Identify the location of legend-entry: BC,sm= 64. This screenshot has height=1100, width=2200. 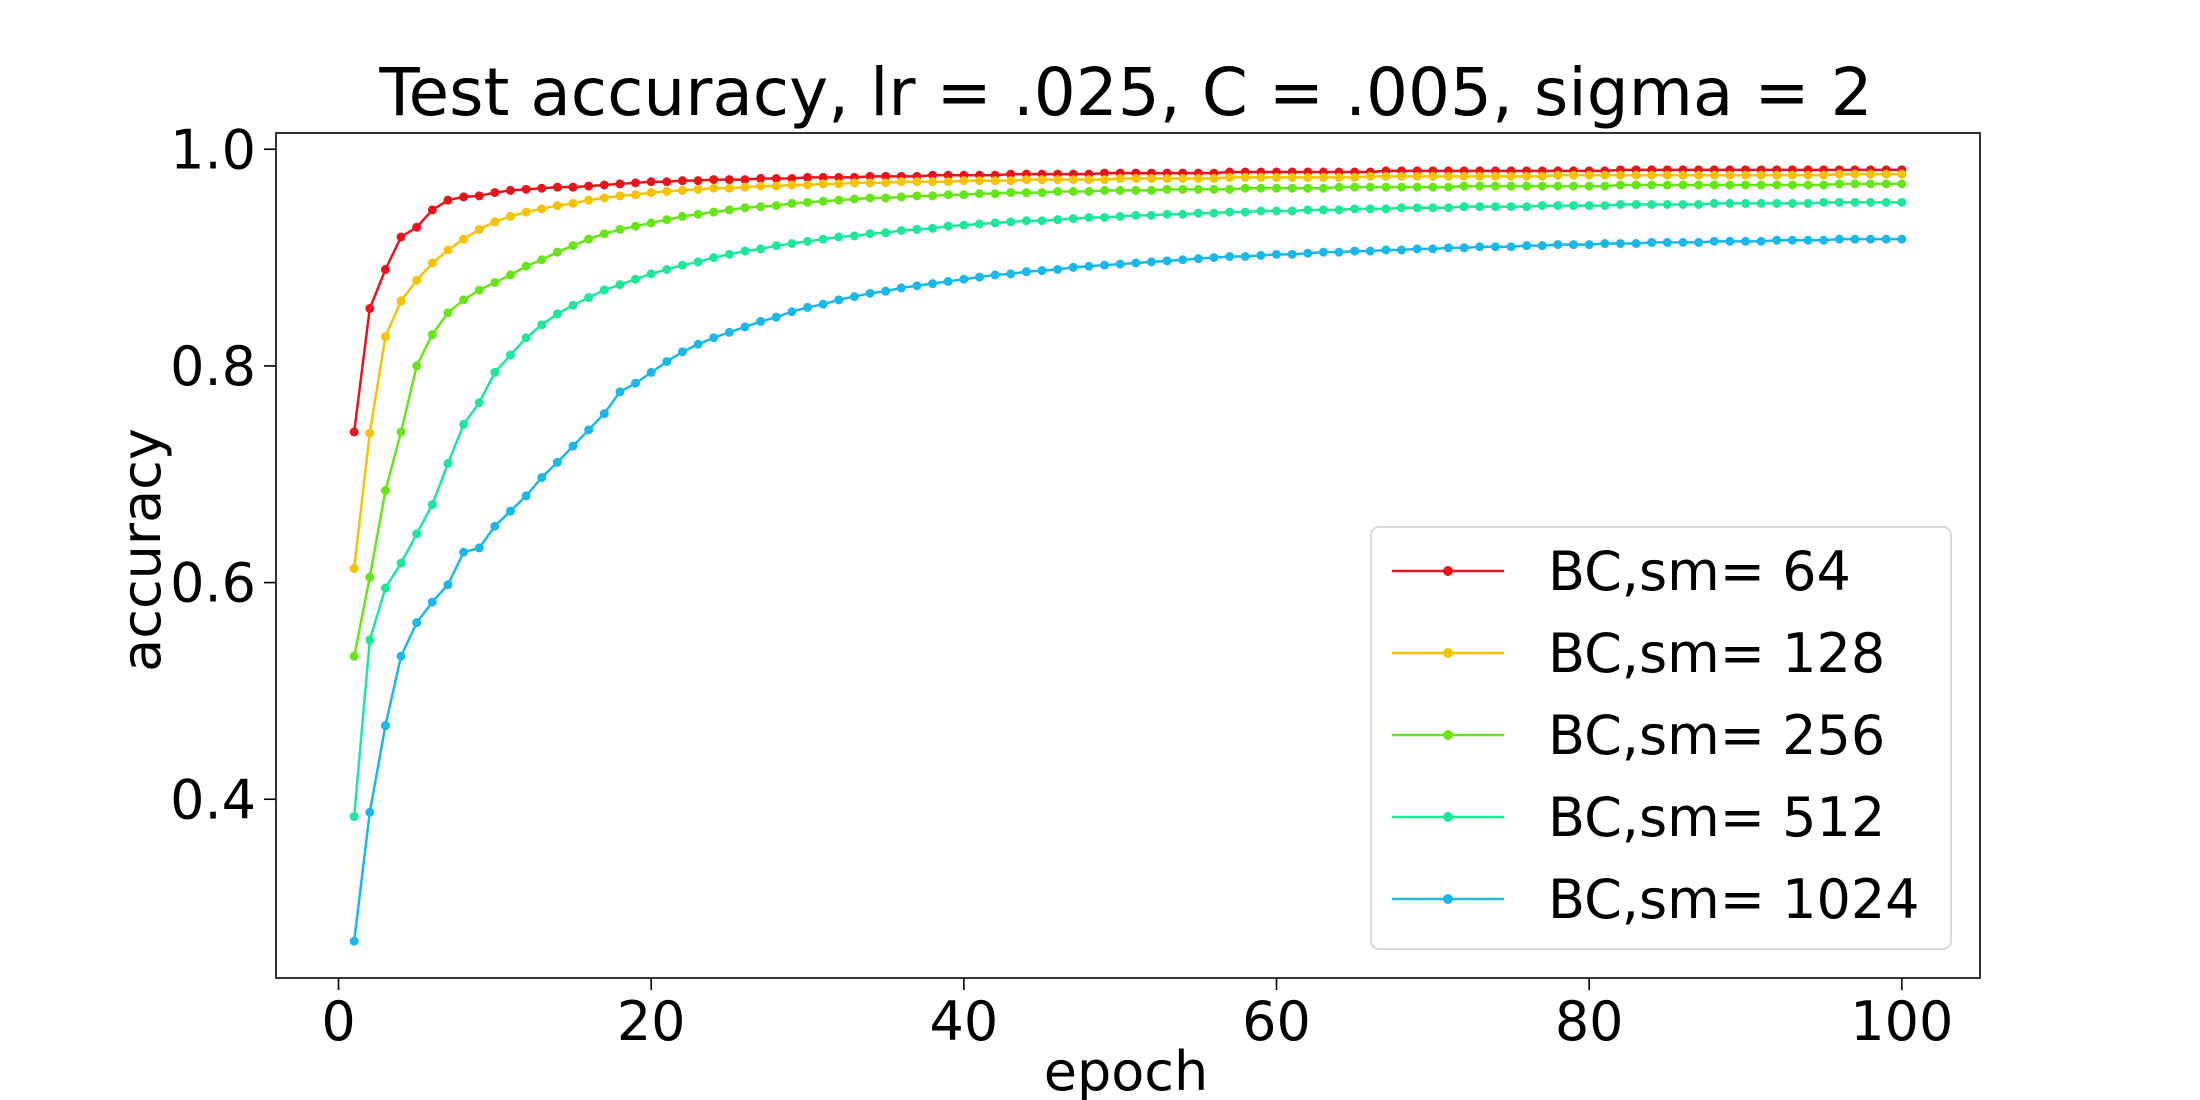
(1621, 571).